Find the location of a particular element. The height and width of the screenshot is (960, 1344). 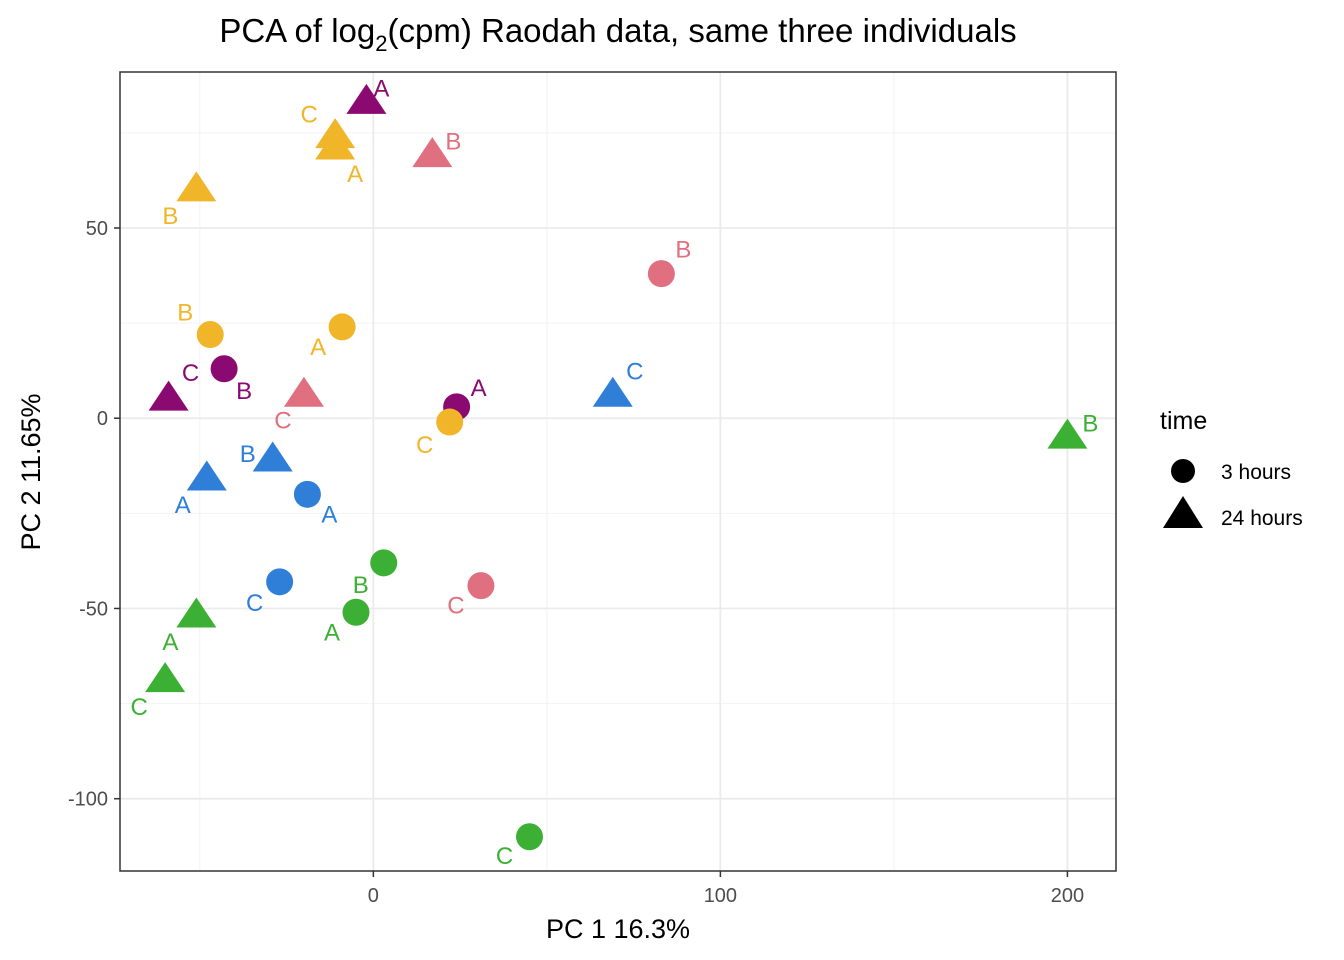

y-tick-label: -50 is located at coordinates (93, 609).